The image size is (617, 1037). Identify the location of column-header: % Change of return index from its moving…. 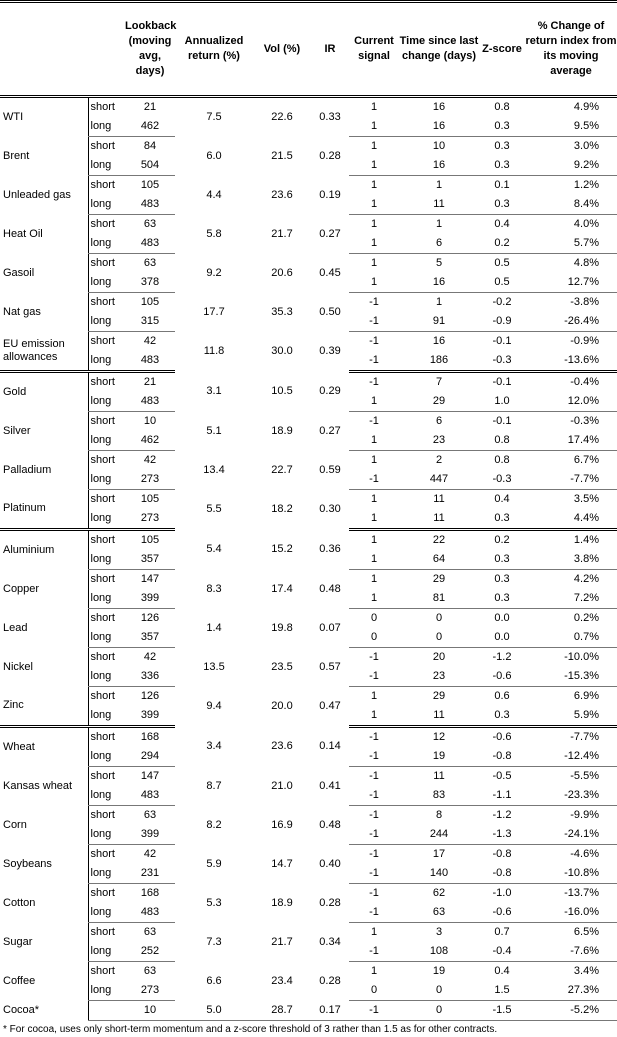
(571, 48).